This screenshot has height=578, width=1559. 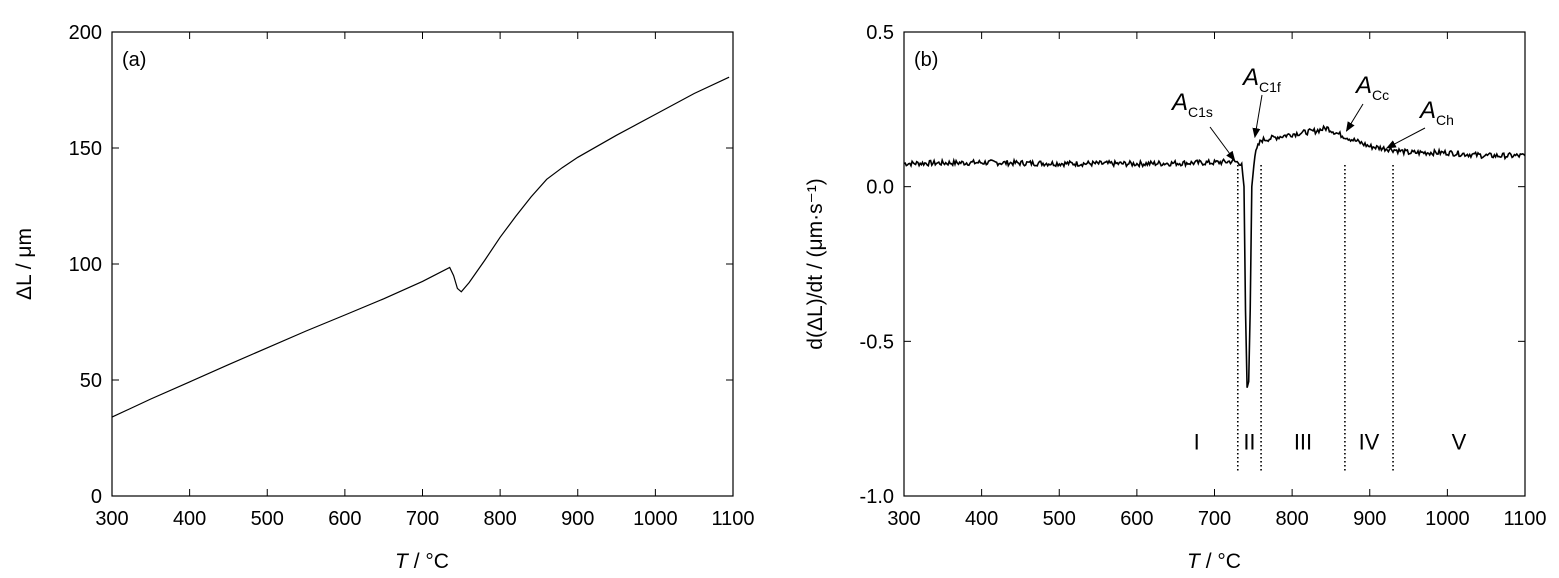 What do you see at coordinates (926, 60) in the screenshot?
I see `panel-label-b: (b)` at bounding box center [926, 60].